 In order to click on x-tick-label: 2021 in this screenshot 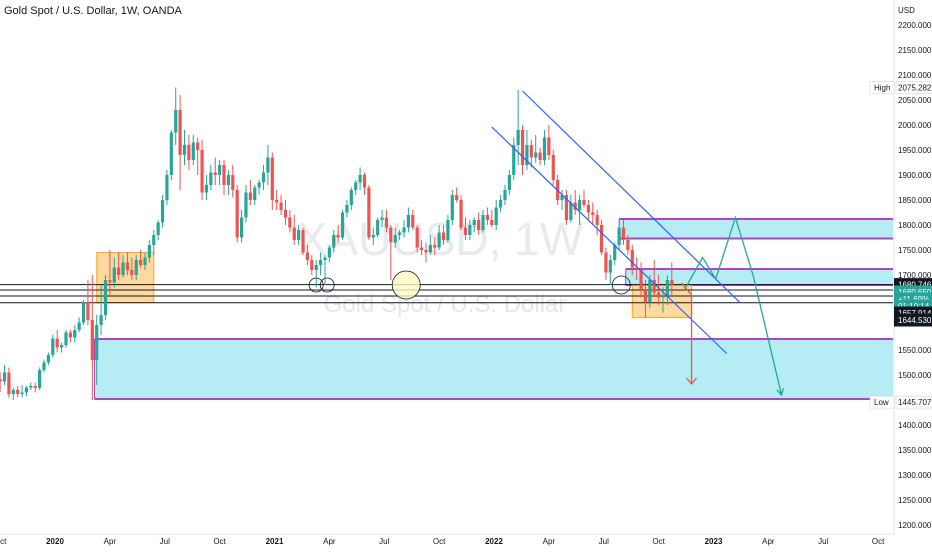, I will do `click(275, 541)`.